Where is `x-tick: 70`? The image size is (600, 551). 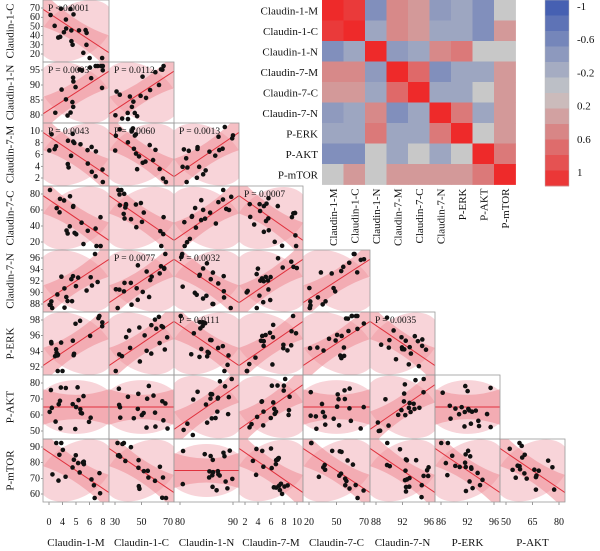
x-tick: 70 is located at coordinates (168, 522).